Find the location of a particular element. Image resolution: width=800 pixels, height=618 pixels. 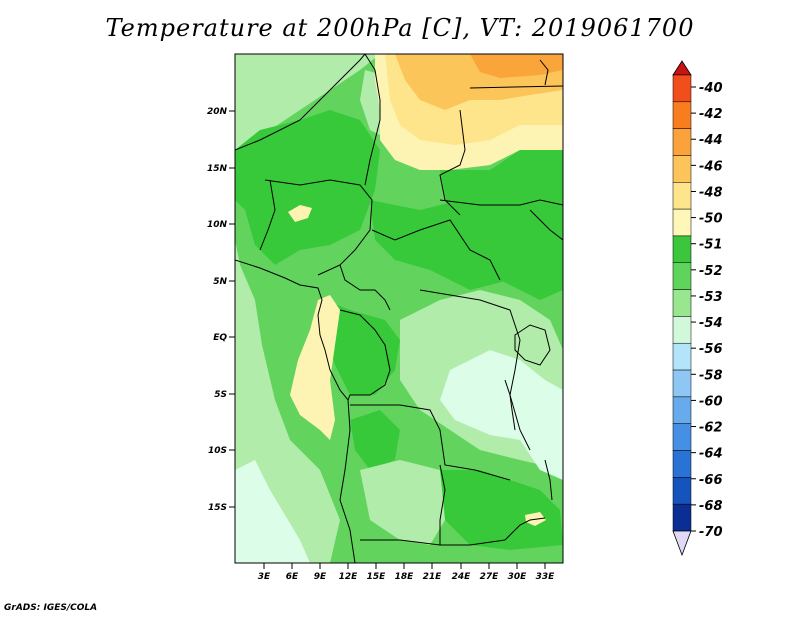

lon-label: 21E is located at coordinates (433, 577).